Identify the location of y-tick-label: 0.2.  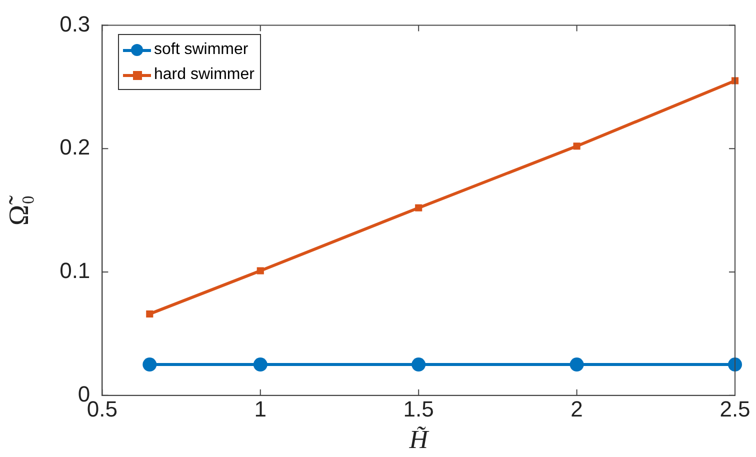
(75, 147).